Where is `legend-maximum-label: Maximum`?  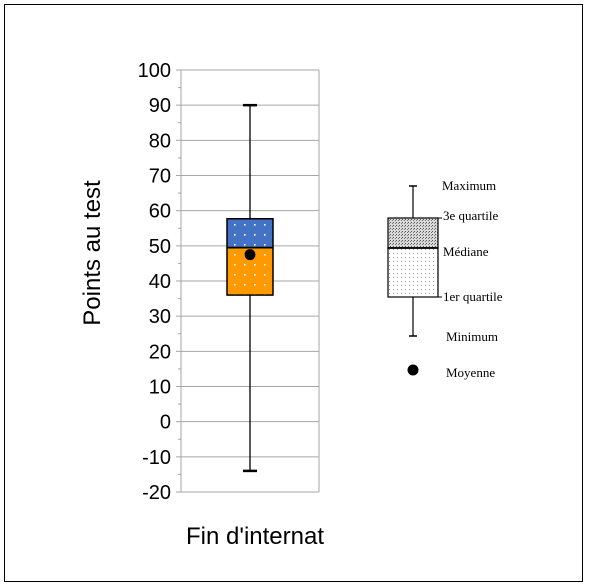 legend-maximum-label: Maximum is located at coordinates (469, 185).